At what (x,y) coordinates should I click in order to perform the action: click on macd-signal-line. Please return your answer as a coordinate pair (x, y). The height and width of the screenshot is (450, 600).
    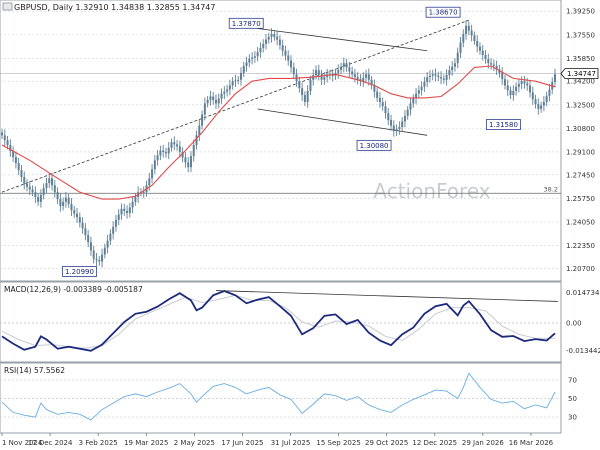
    Looking at the image, I should click on (278, 321).